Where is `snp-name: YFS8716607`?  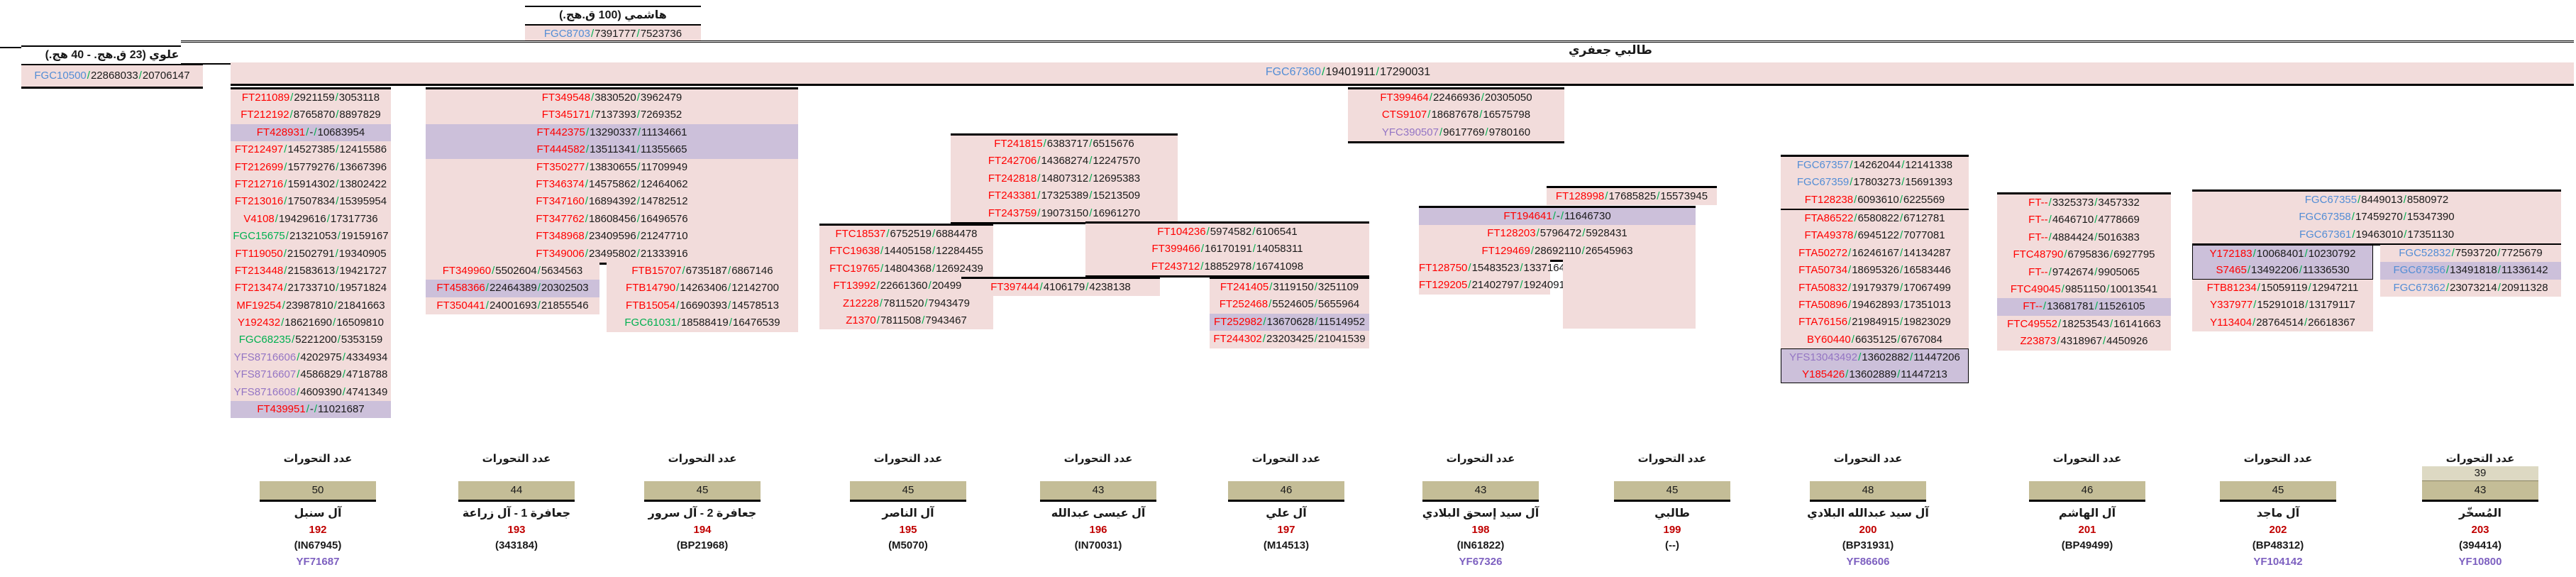 snp-name: YFS8716607 is located at coordinates (265, 375).